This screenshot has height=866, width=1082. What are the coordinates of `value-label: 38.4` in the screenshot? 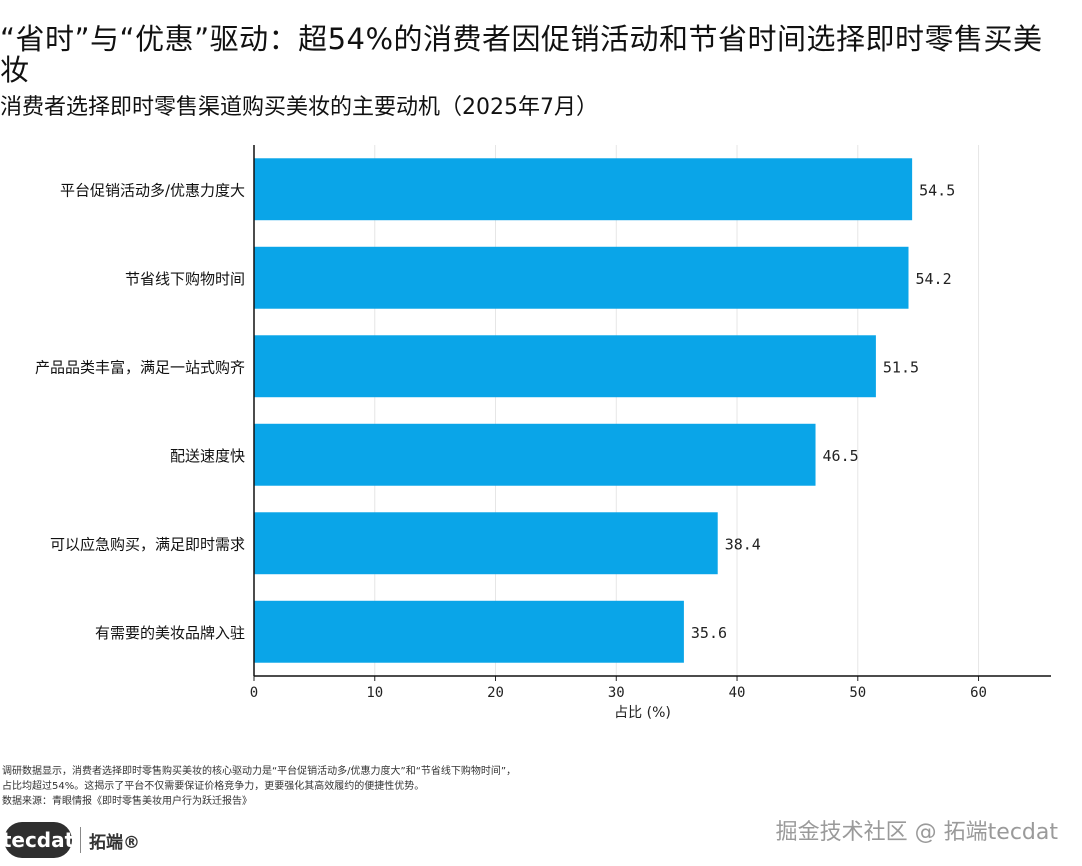 It's located at (743, 544).